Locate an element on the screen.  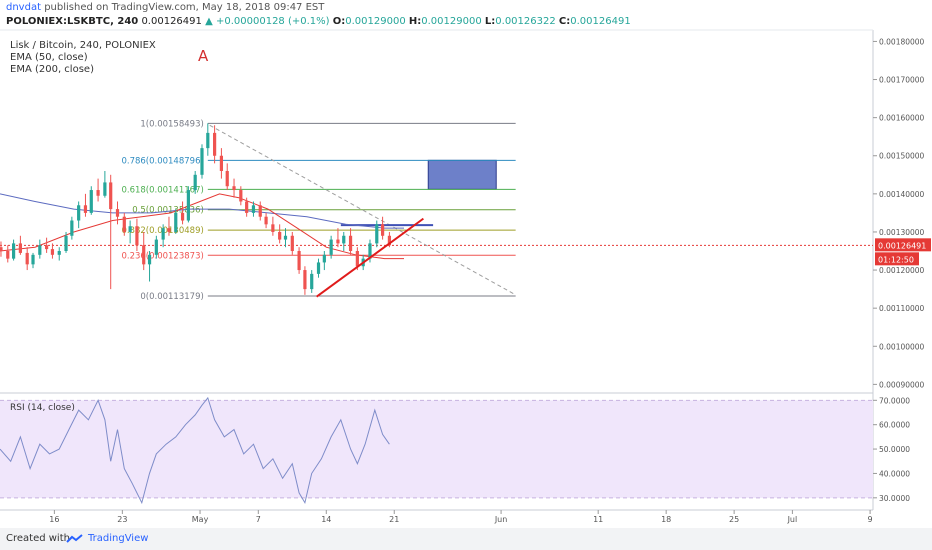
time-tick-label: Jun is located at coordinates (501, 519).